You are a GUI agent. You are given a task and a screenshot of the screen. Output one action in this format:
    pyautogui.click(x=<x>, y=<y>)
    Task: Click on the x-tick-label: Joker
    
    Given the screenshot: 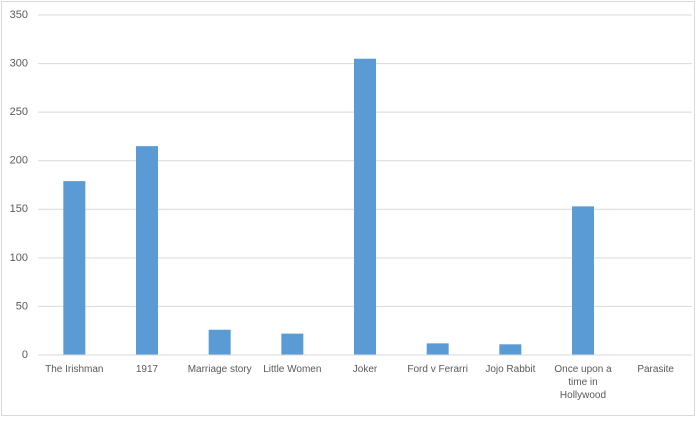 What is the action you would take?
    pyautogui.click(x=365, y=369)
    